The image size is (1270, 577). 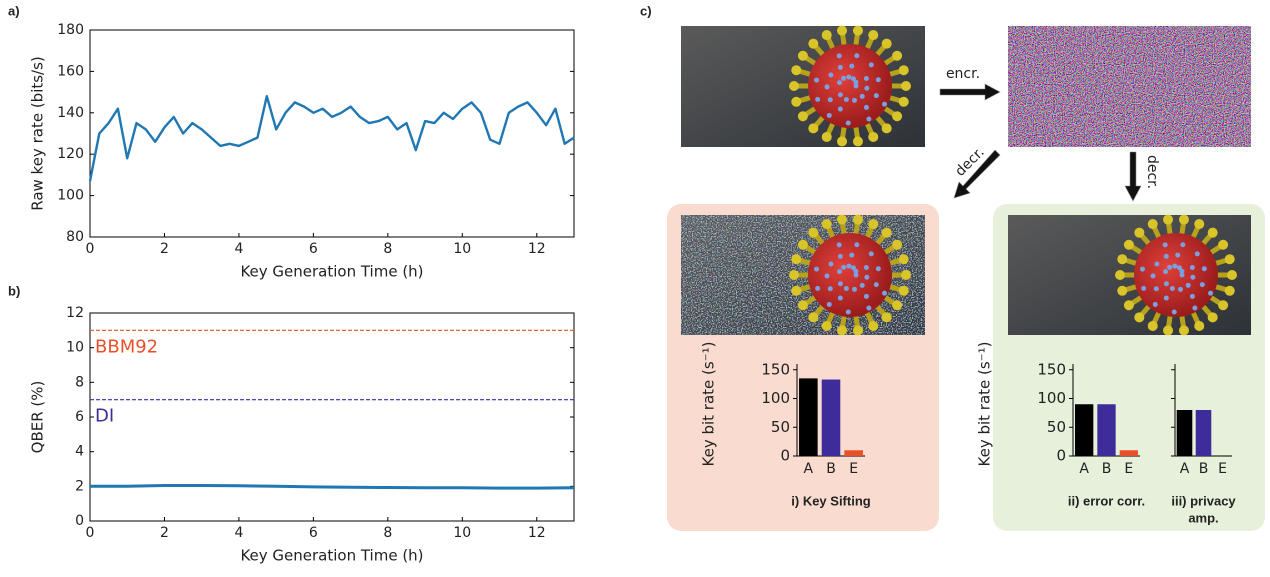 What do you see at coordinates (79, 486) in the screenshot?
I see `y-tick-label: 2` at bounding box center [79, 486].